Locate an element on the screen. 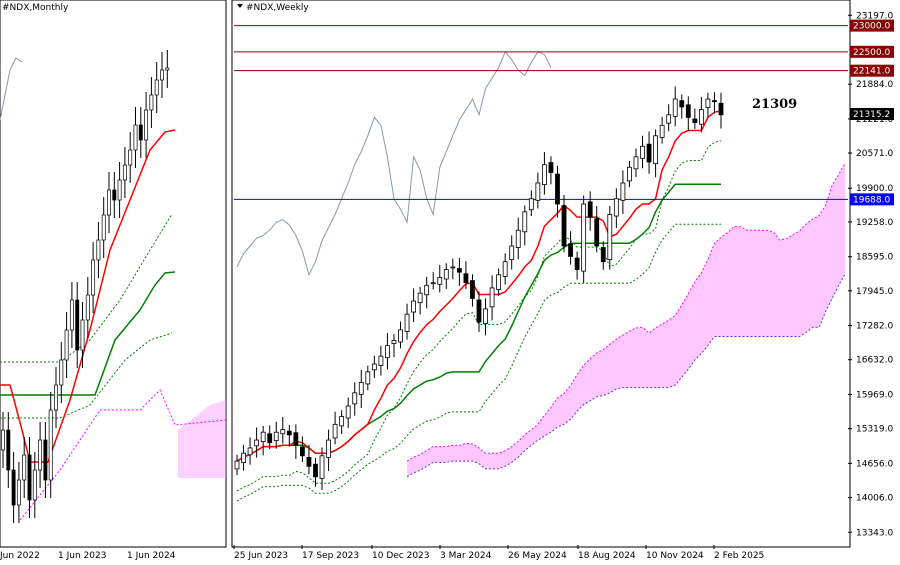 The image size is (900, 565). y-tick: 19900.0 is located at coordinates (870, 189).